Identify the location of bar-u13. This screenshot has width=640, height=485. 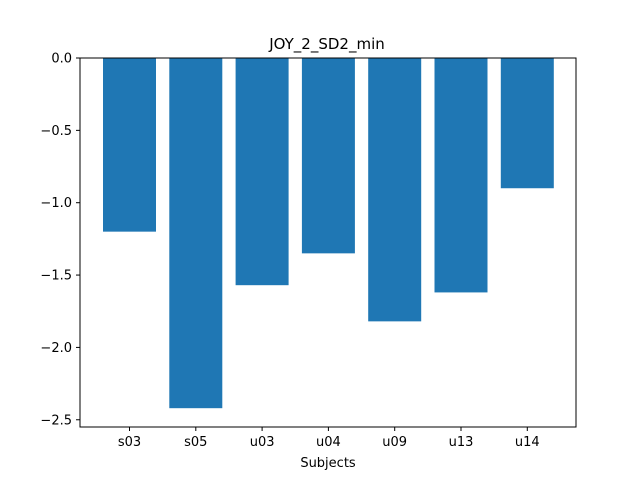
(461, 175).